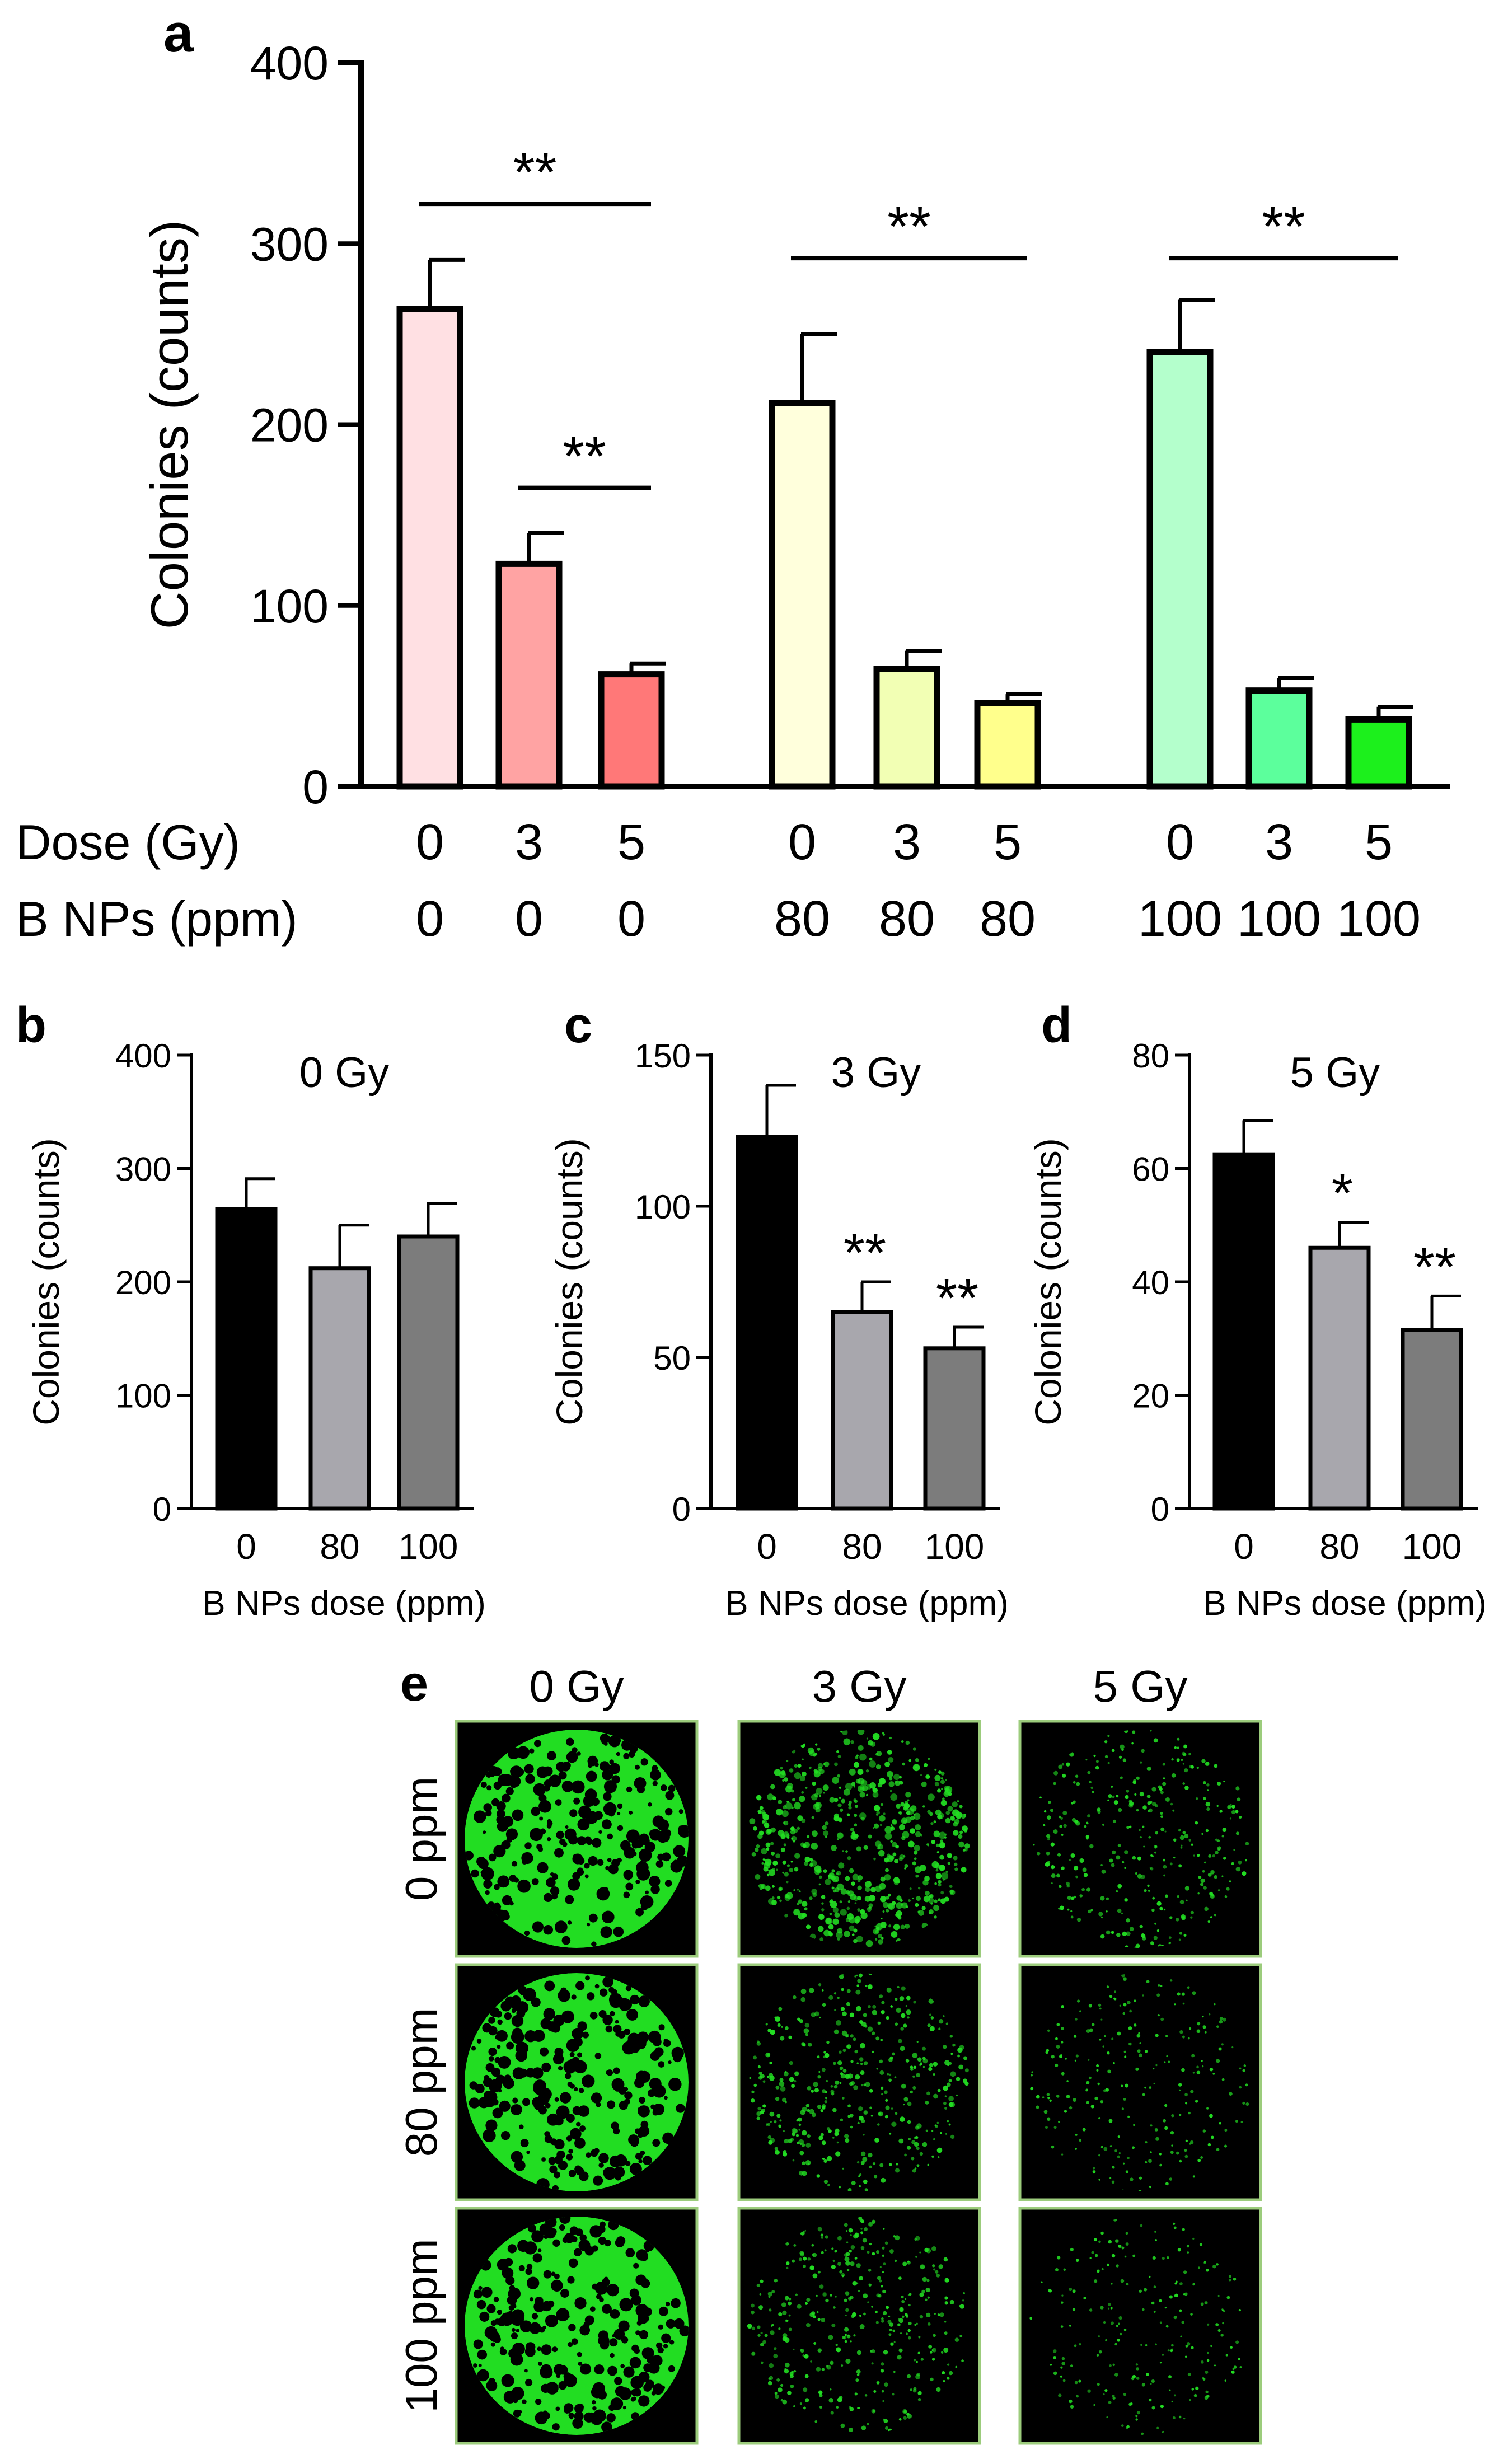 The width and height of the screenshot is (1508, 2464). I want to click on bar, so click(1243, 1331).